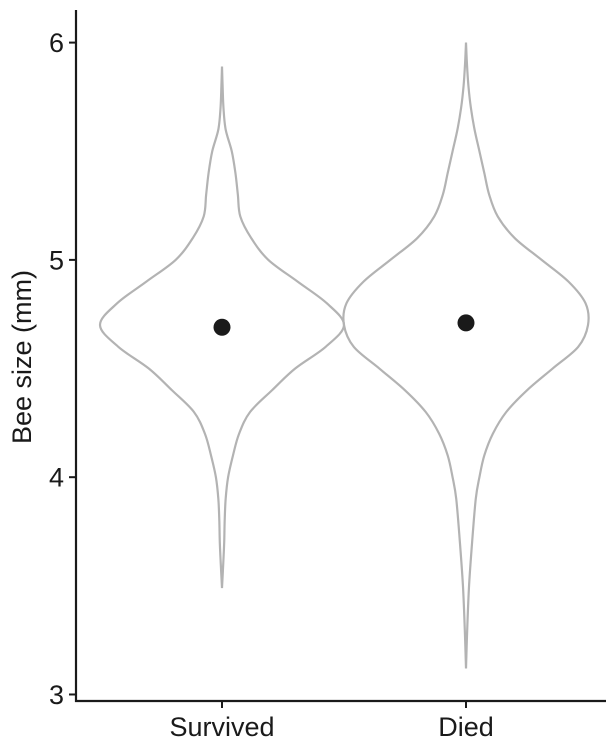 This screenshot has width=610, height=744. What do you see at coordinates (466, 727) in the screenshot?
I see `x-tick-label: Died` at bounding box center [466, 727].